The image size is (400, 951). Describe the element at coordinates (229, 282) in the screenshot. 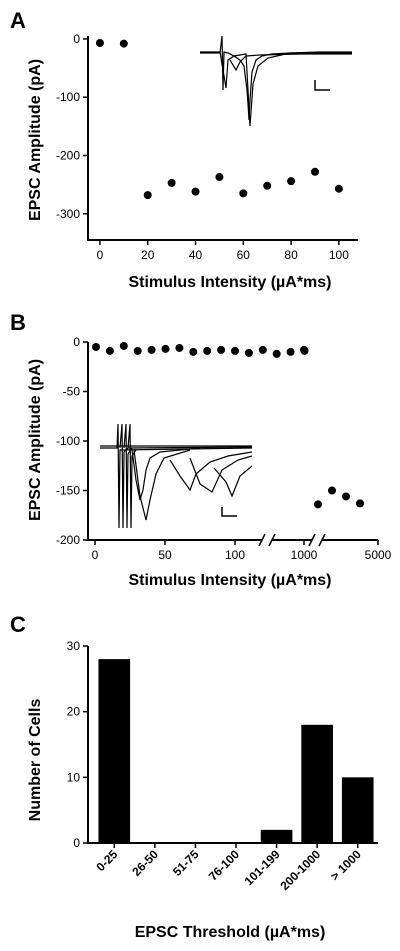

I see `panel-a-x-axis-title: Stimulus Intensity (µA*ms)` at that location.